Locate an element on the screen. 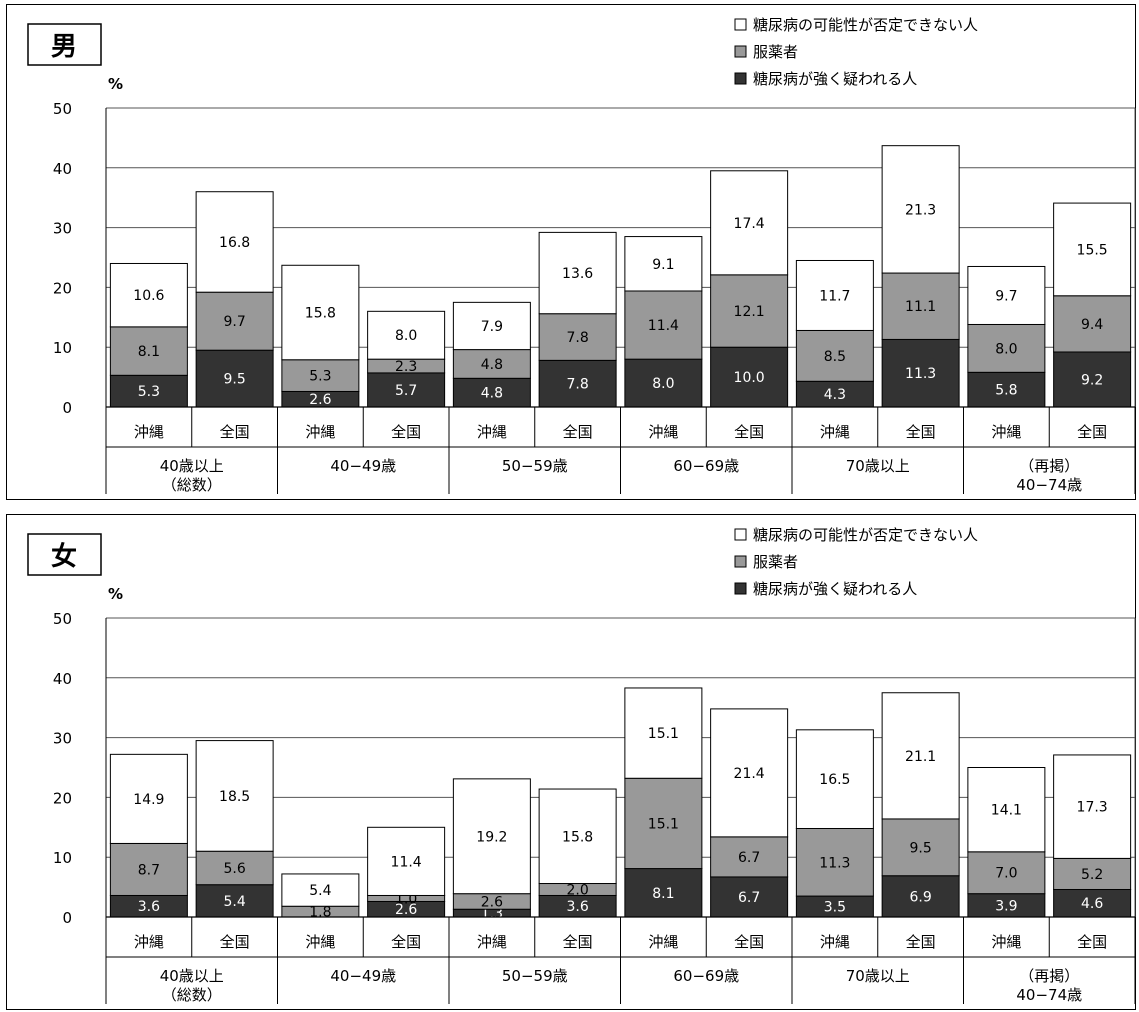 This screenshot has height=1012, width=1139. data-label: 14.9 is located at coordinates (148, 800).